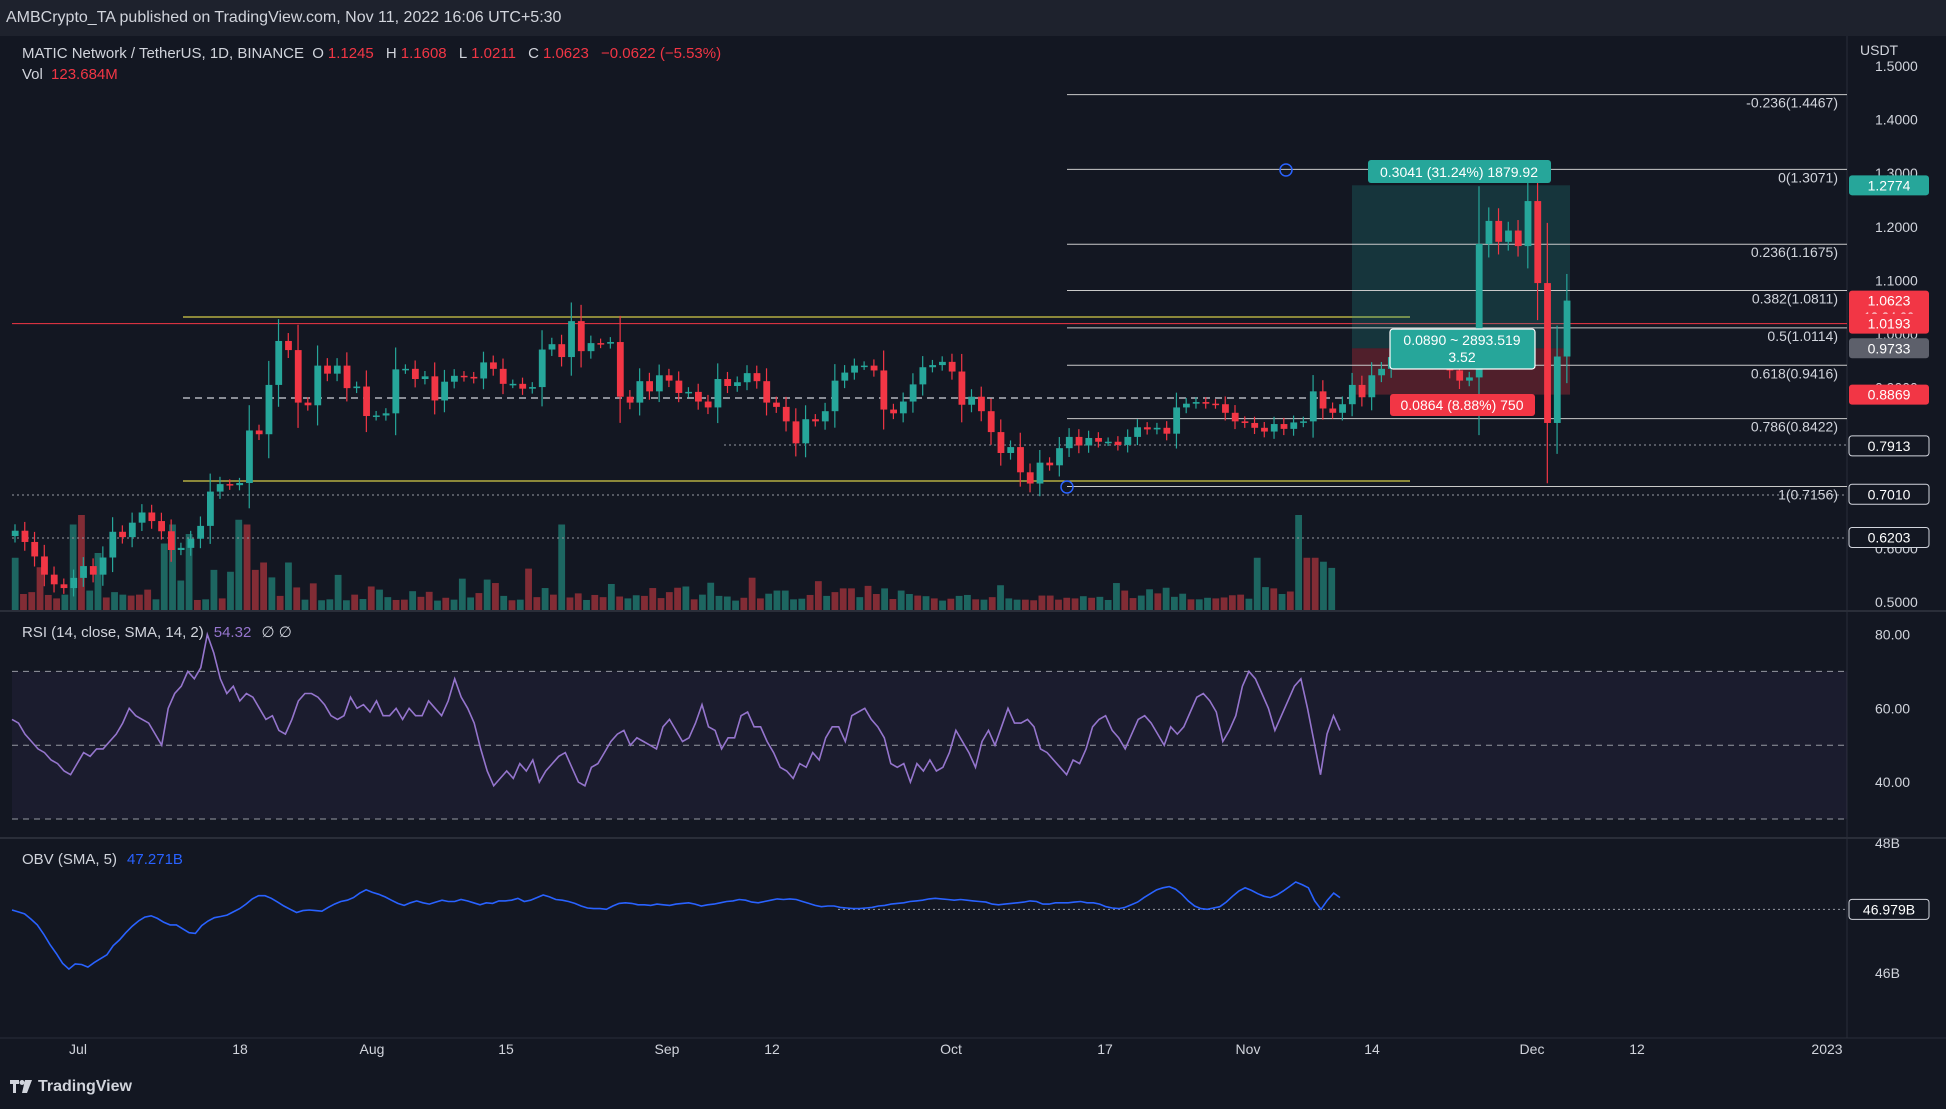 This screenshot has width=1946, height=1109. Describe the element at coordinates (1896, 227) in the screenshot. I see `price-axis-tick: 1.2000` at that location.